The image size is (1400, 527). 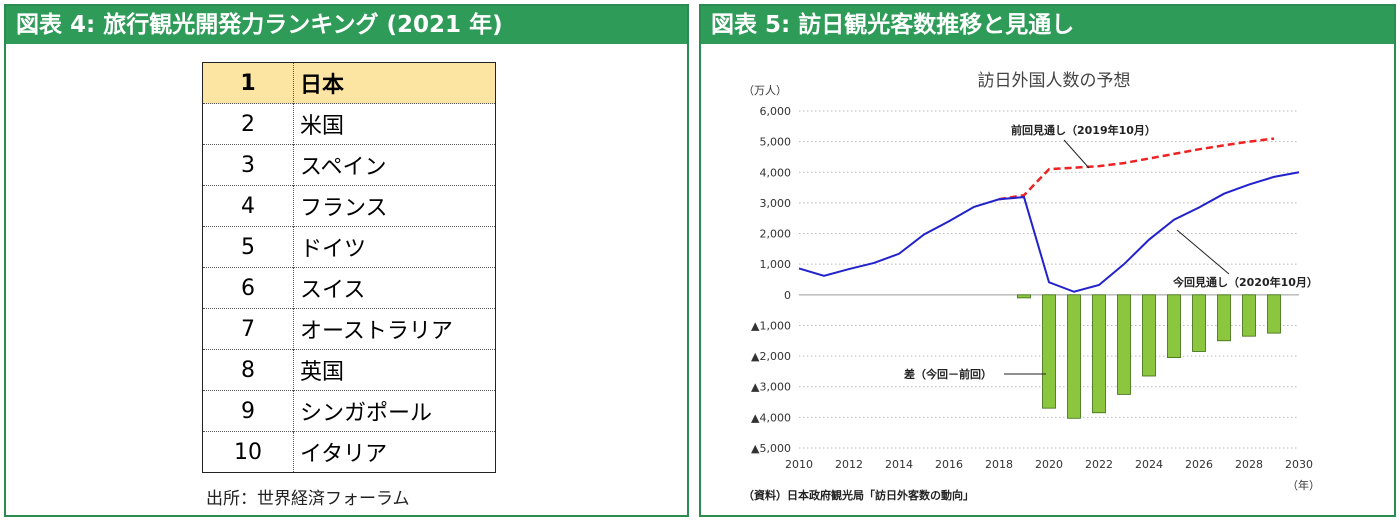 What do you see at coordinates (248, 411) in the screenshot?
I see `rank-number: 9` at bounding box center [248, 411].